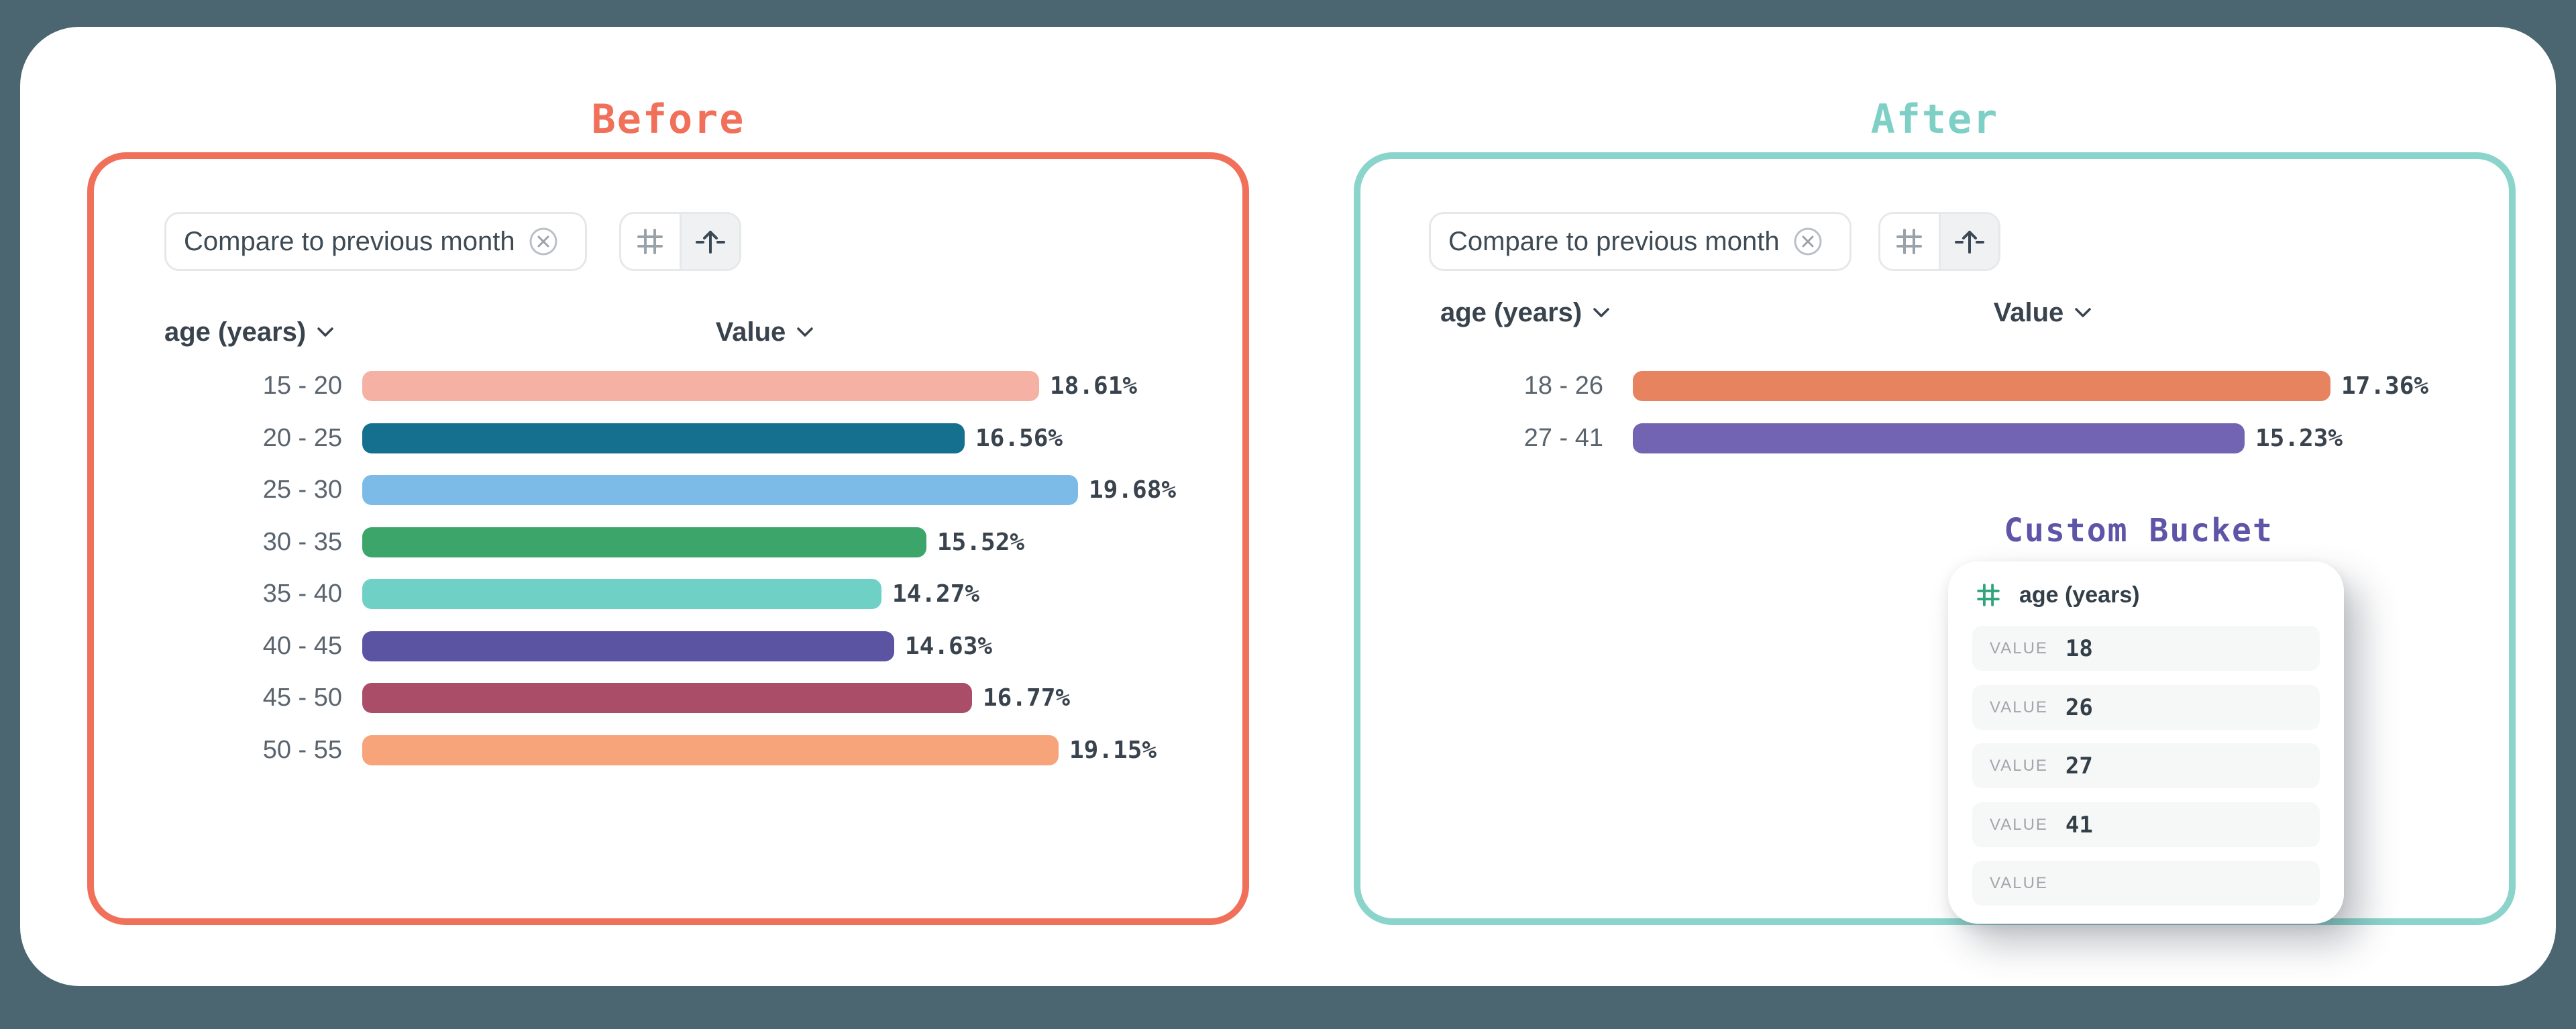 Image resolution: width=2576 pixels, height=1029 pixels. I want to click on bar-row: 15 - 20 18.61%, so click(615, 386).